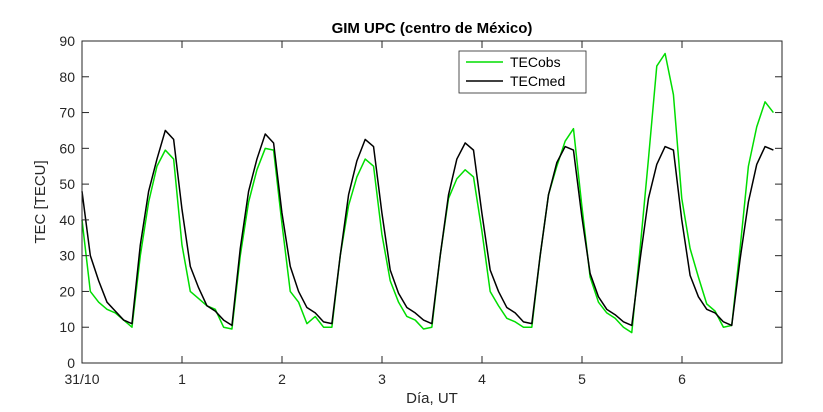 The image size is (823, 412). Describe the element at coordinates (432, 28) in the screenshot. I see `chart-title: GIM UPC (centro de México)` at that location.